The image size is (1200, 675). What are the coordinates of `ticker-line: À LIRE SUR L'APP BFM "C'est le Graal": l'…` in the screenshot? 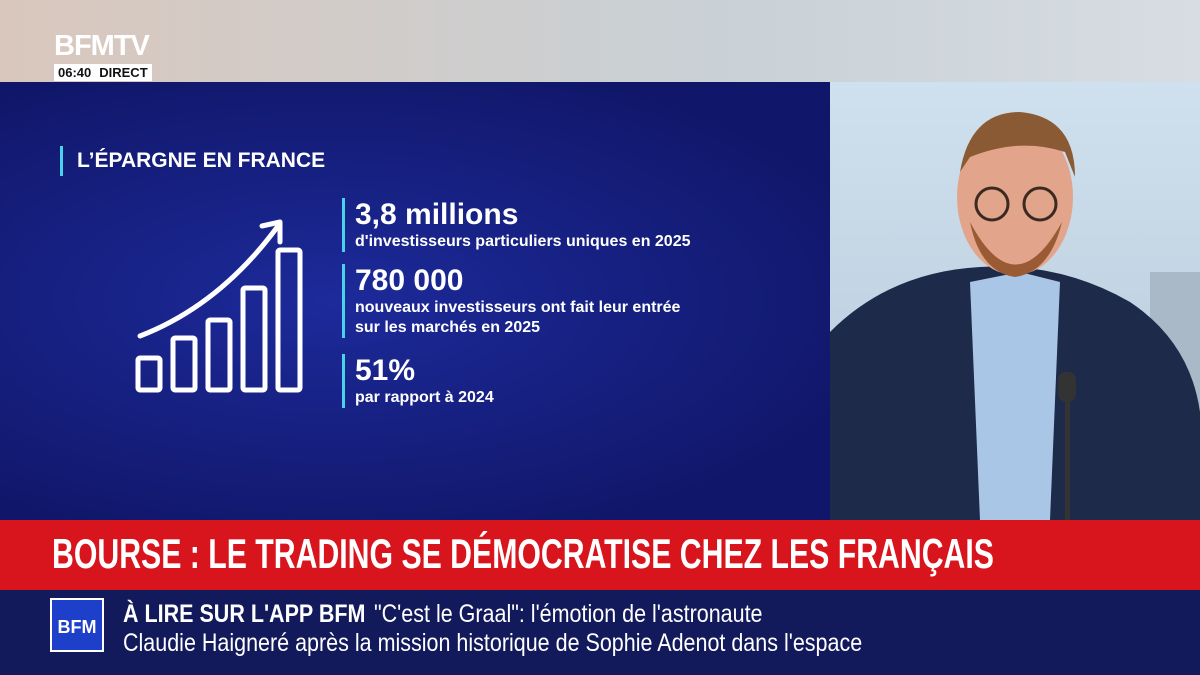 It's located at (443, 614).